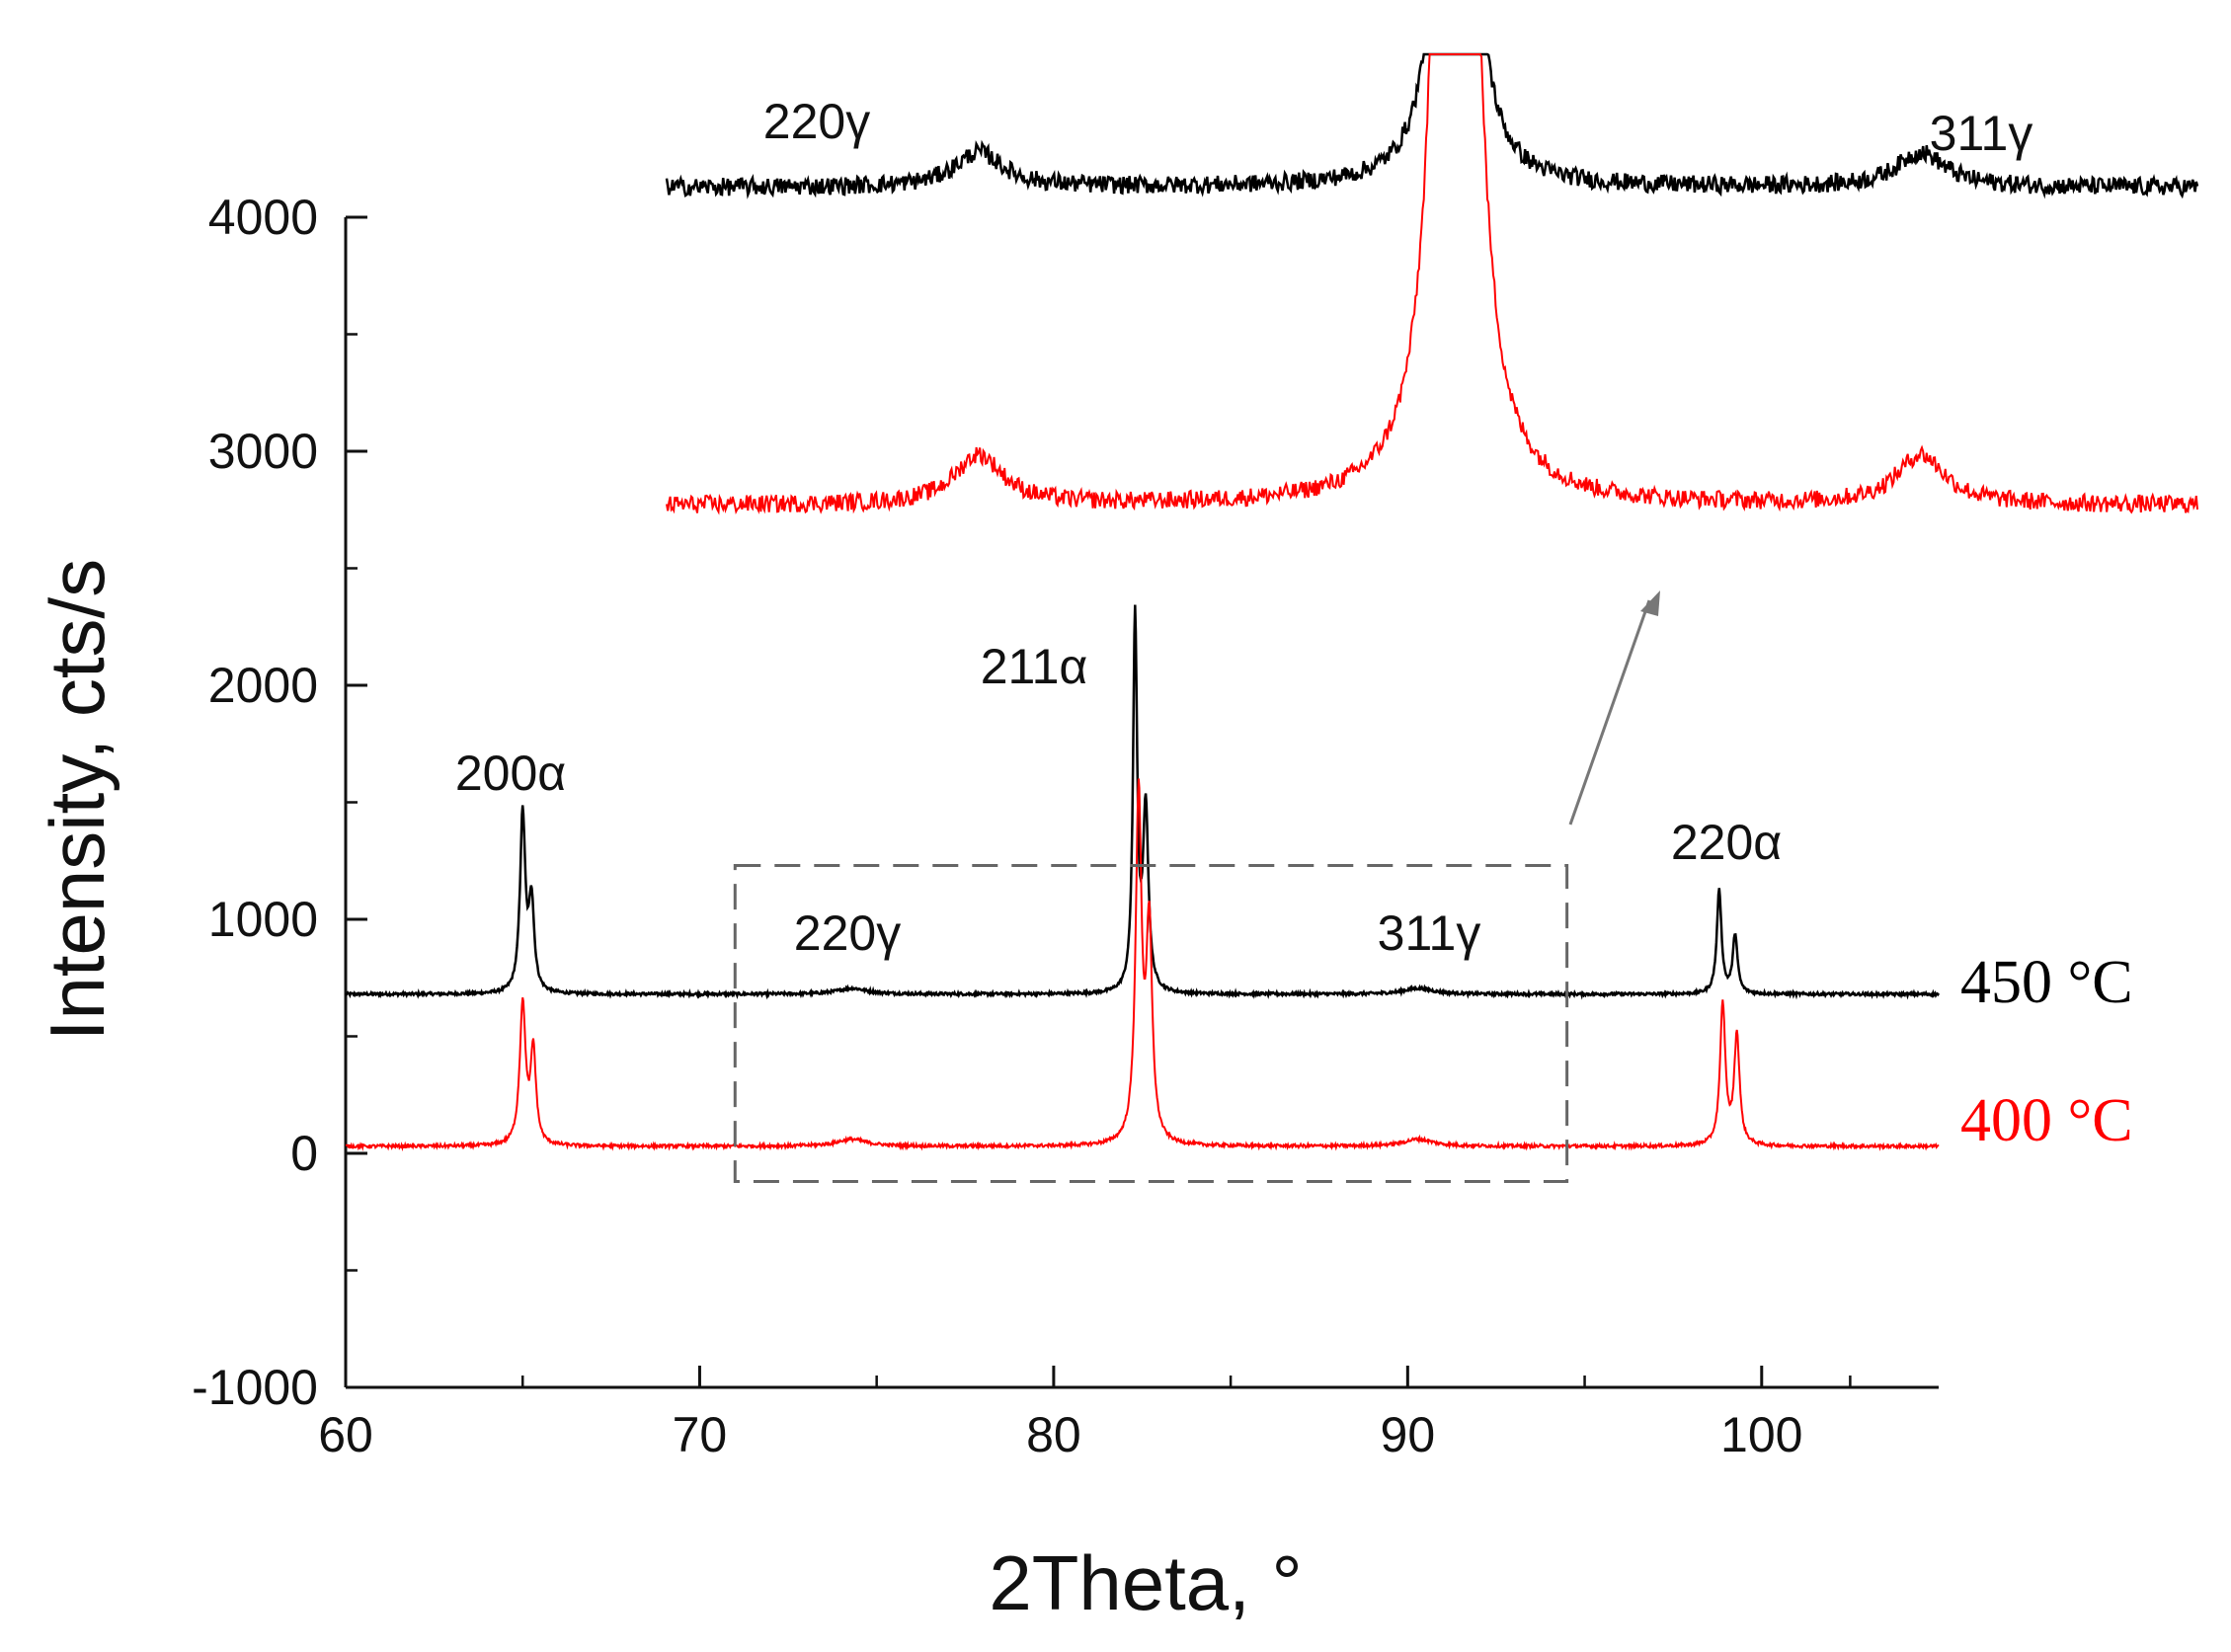 Image resolution: width=2231 pixels, height=1652 pixels. I want to click on x-tick-label: 60, so click(346, 1434).